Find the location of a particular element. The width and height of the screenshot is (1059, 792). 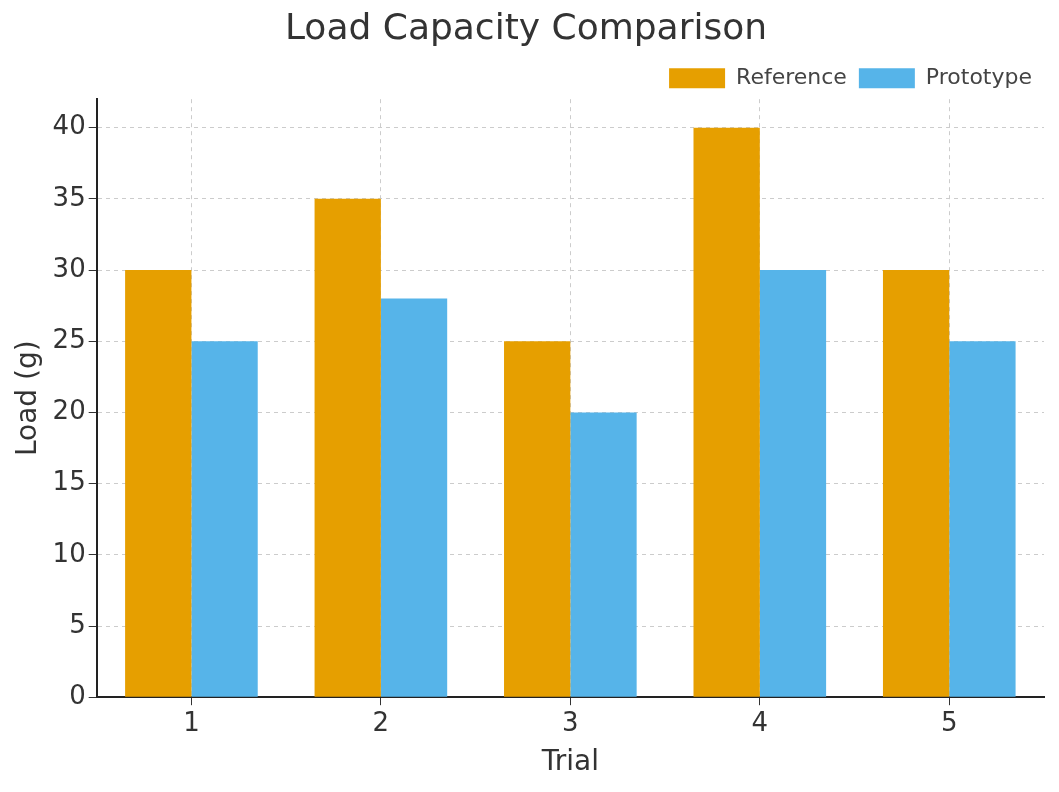

legend-label: Prototype is located at coordinates (979, 76).